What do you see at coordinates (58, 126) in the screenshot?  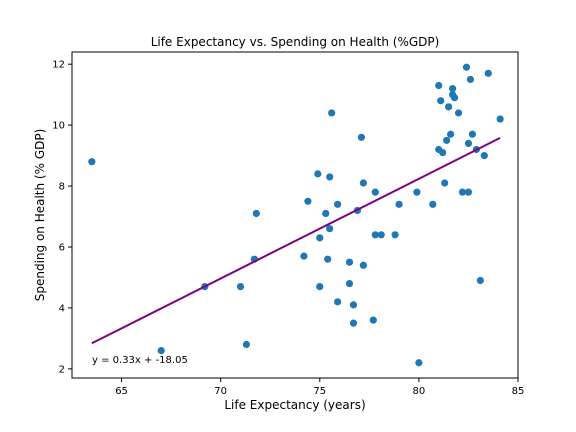 I see `y-tick-label: 10` at bounding box center [58, 126].